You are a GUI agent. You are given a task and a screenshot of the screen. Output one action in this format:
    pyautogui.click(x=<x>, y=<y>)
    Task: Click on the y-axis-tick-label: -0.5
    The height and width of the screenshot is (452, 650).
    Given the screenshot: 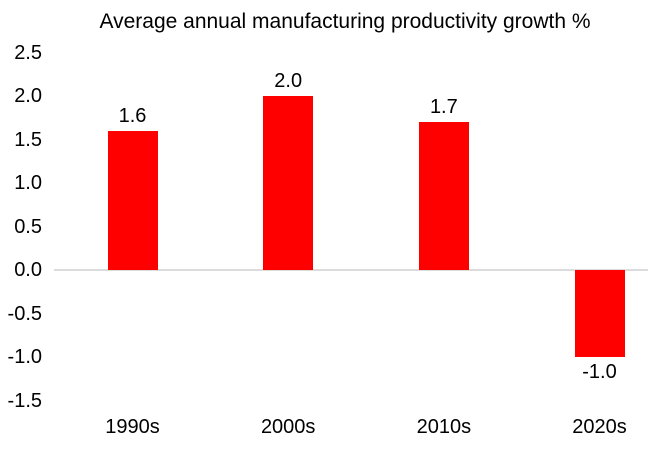 What is the action you would take?
    pyautogui.click(x=24, y=313)
    